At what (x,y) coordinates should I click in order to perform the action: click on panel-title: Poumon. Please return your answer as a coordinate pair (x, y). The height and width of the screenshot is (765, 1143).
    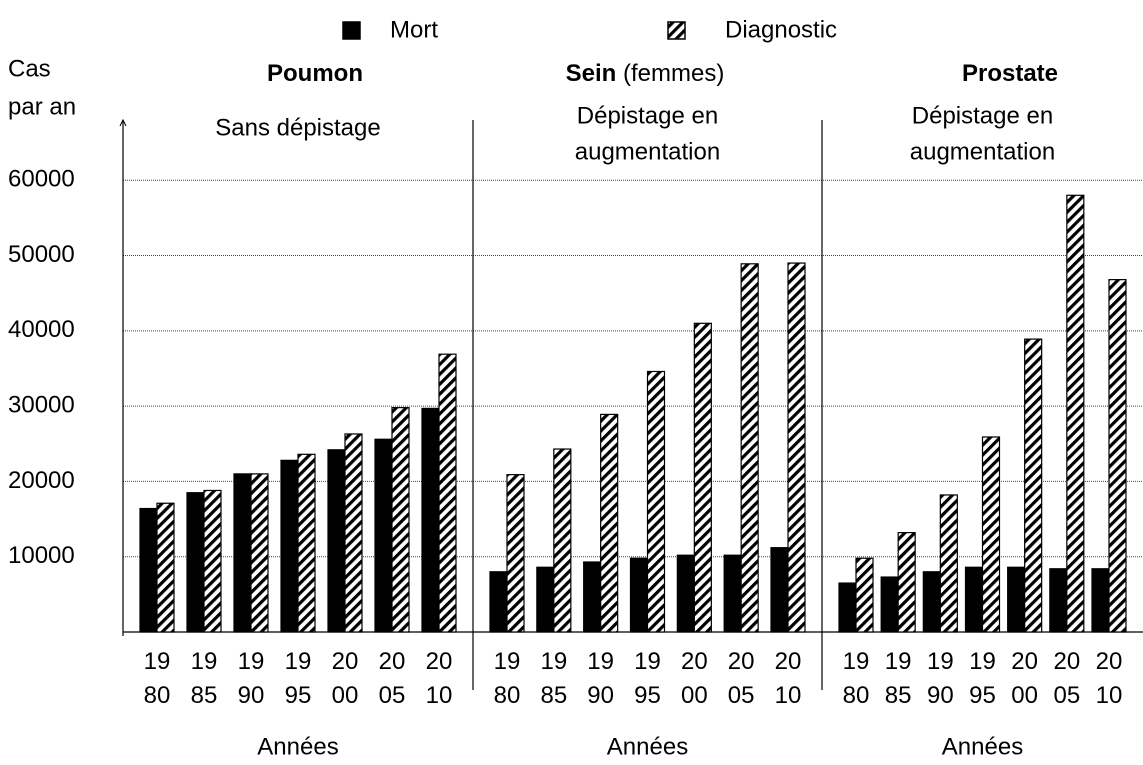
    Looking at the image, I should click on (315, 73).